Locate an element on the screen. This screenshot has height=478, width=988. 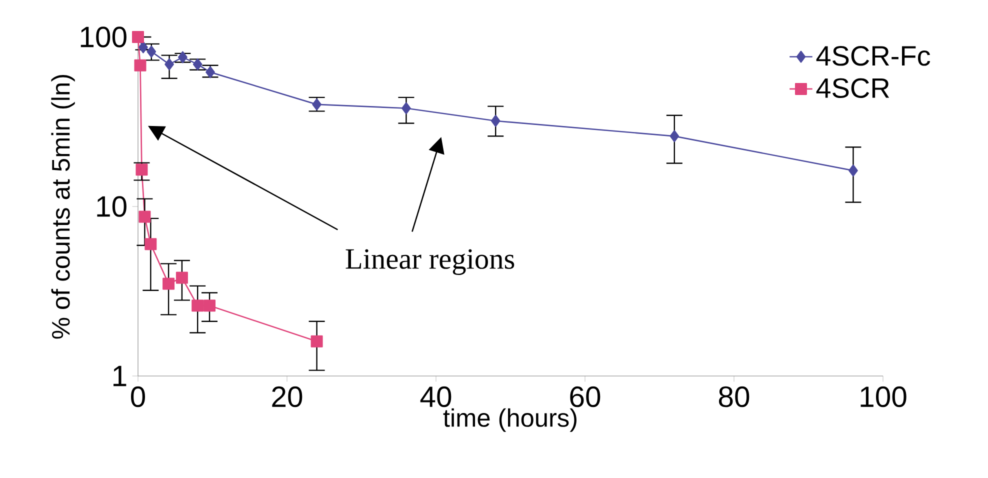
y-axis-title: % of counts at 5min (ln) is located at coordinates (63, 207).